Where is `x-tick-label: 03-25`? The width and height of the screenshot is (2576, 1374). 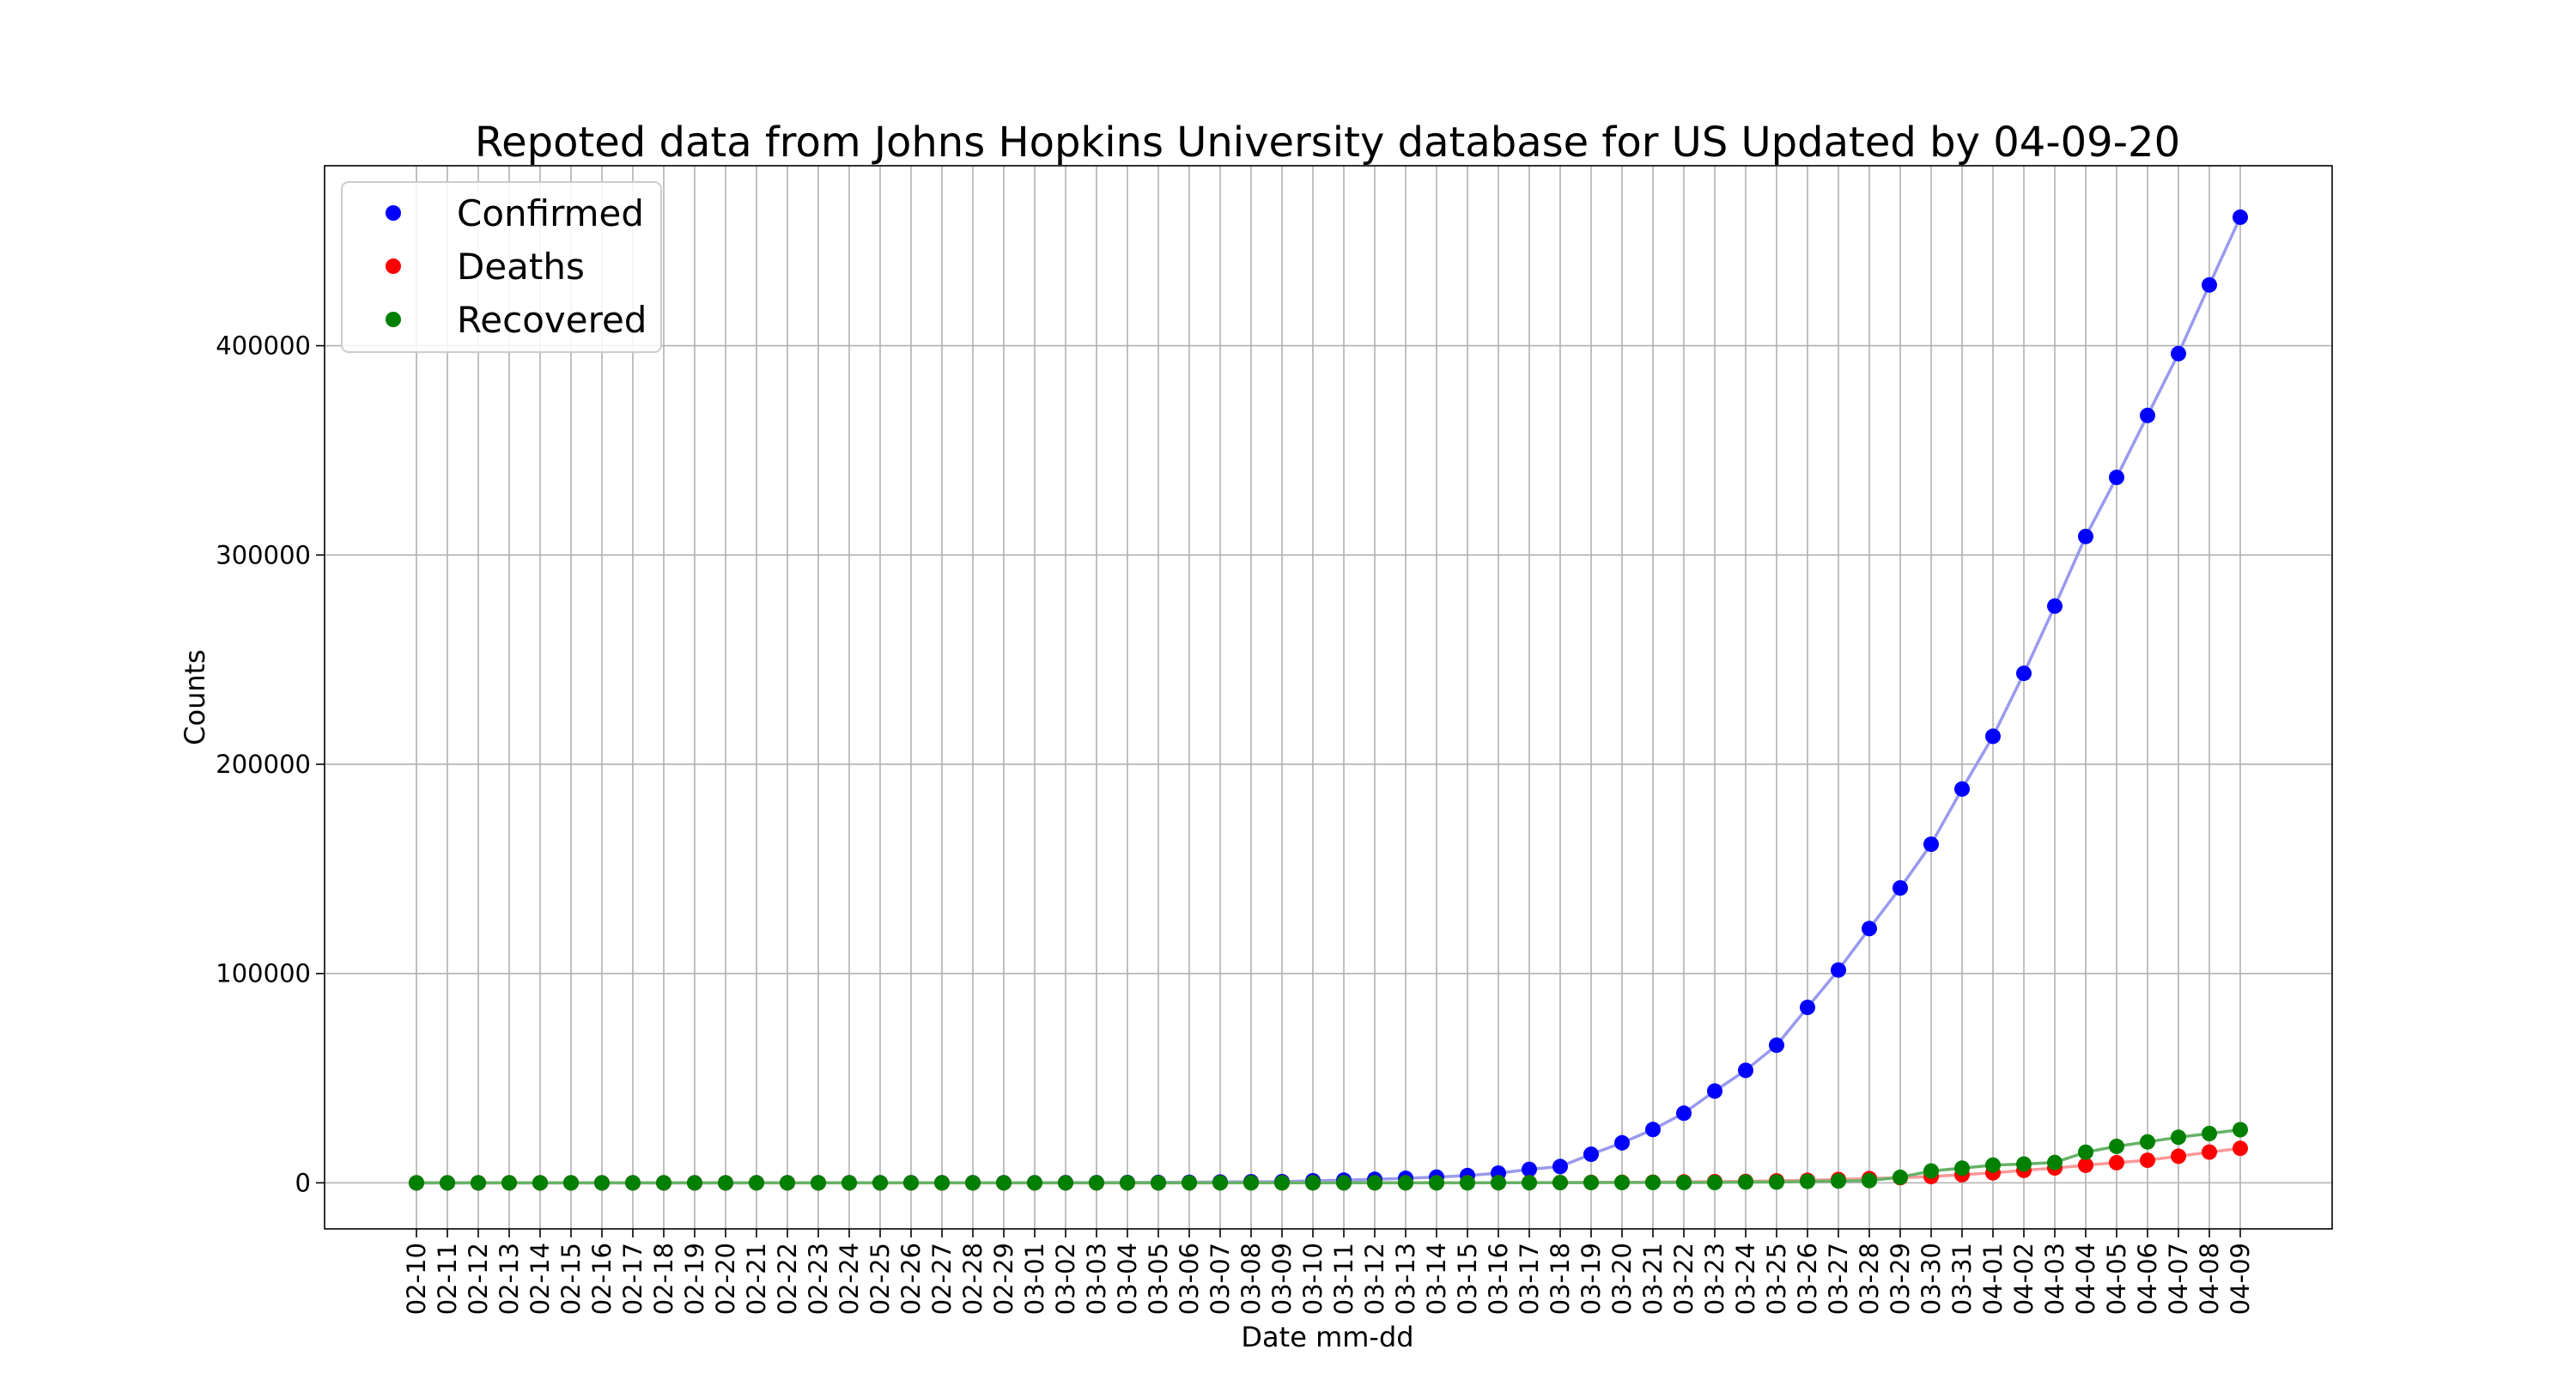
x-tick-label: 03-25 is located at coordinates (1777, 1279).